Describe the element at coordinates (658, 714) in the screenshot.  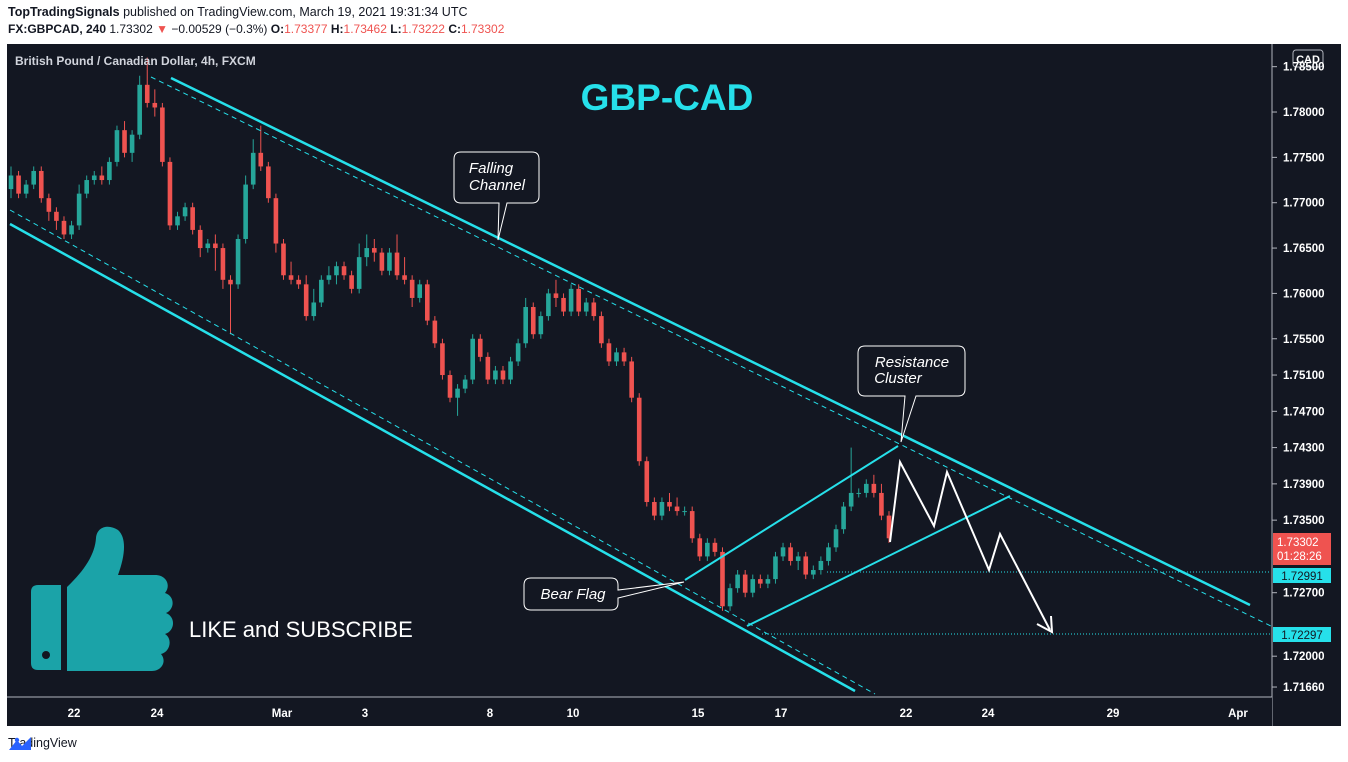
I see `x-ticks: 22 24 Mar 3 8 10 15 17 22 24 29 Apr` at that location.